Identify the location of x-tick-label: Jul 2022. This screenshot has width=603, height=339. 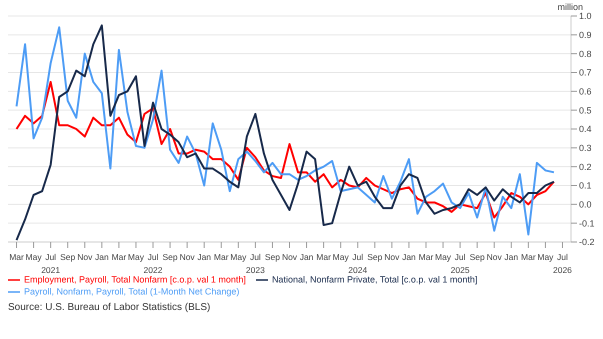
(153, 263).